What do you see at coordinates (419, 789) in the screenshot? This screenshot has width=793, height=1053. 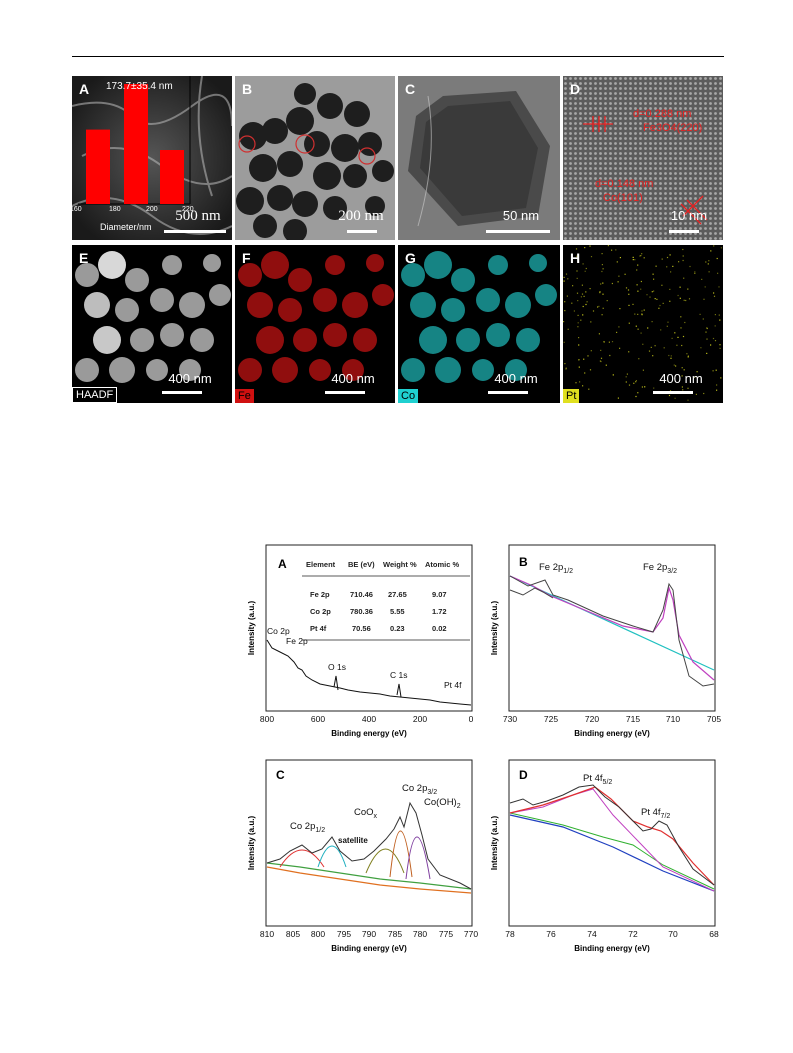 I see `peak-label-co2p32: Co 2p3/2` at bounding box center [419, 789].